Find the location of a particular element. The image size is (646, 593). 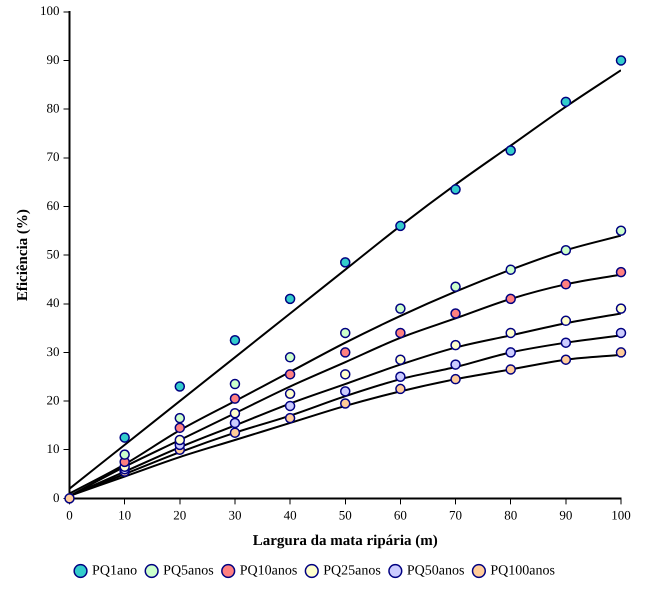

legend-label: PQ100anos is located at coordinates (522, 571).